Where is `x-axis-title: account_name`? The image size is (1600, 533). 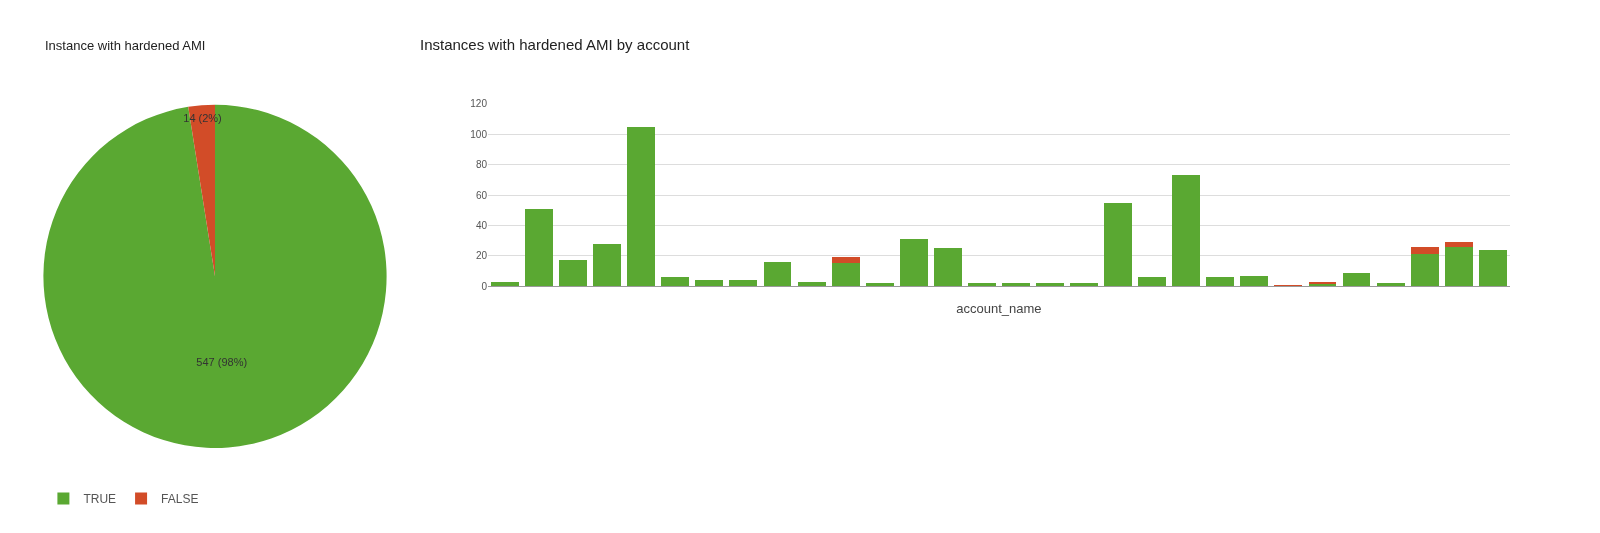 x-axis-title: account_name is located at coordinates (999, 309).